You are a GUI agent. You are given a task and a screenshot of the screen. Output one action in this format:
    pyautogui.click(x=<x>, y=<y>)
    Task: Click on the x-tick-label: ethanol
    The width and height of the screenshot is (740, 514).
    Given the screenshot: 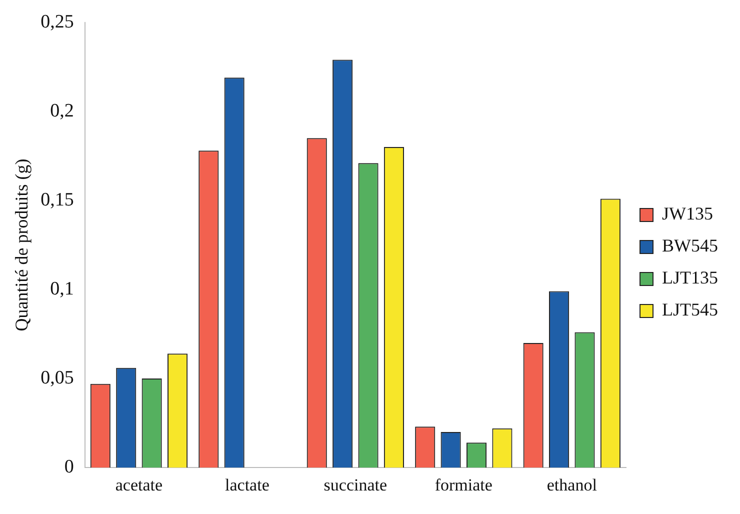 What is the action you would take?
    pyautogui.click(x=572, y=484)
    